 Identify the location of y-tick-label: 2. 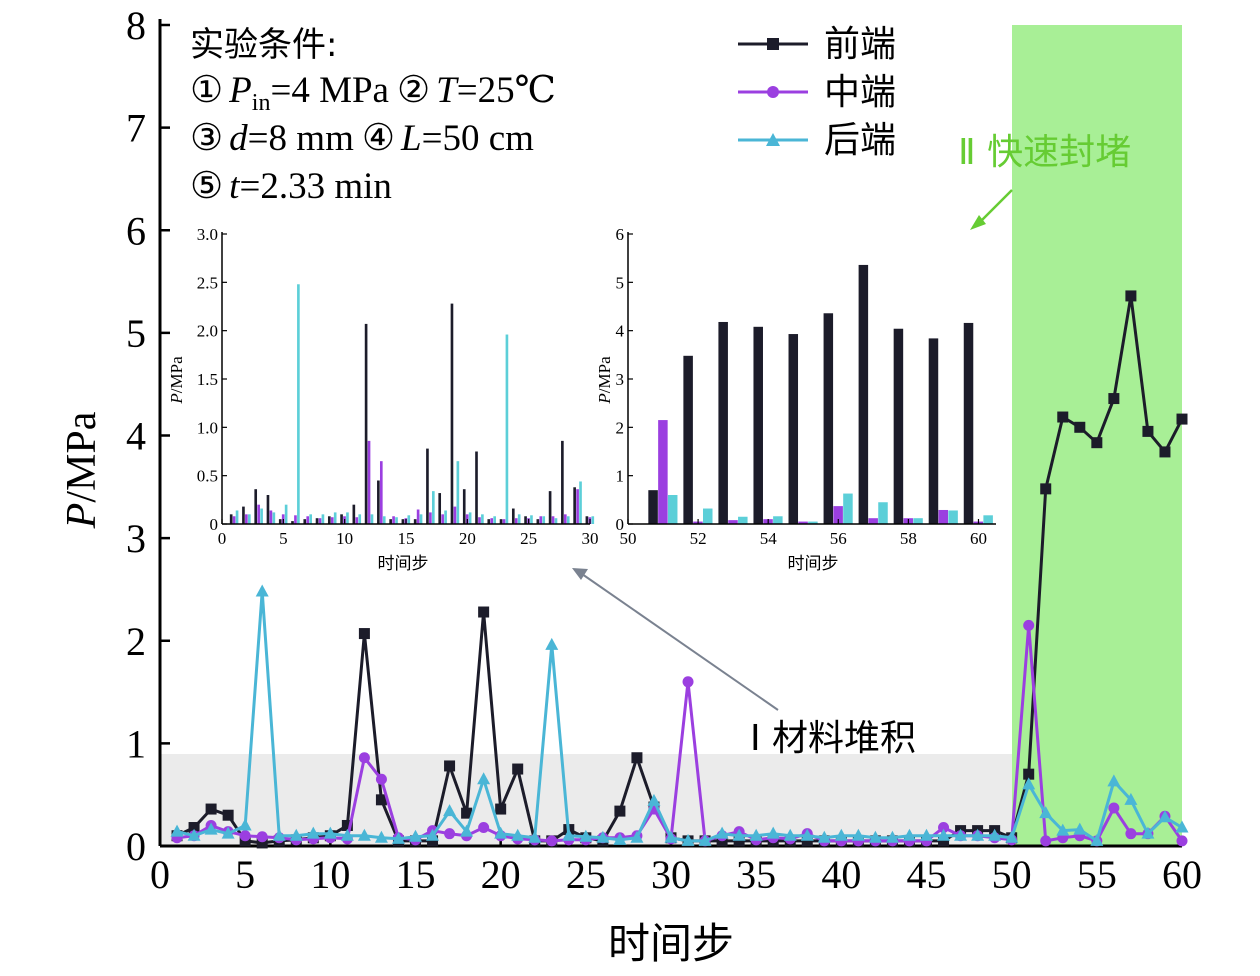
(136, 641).